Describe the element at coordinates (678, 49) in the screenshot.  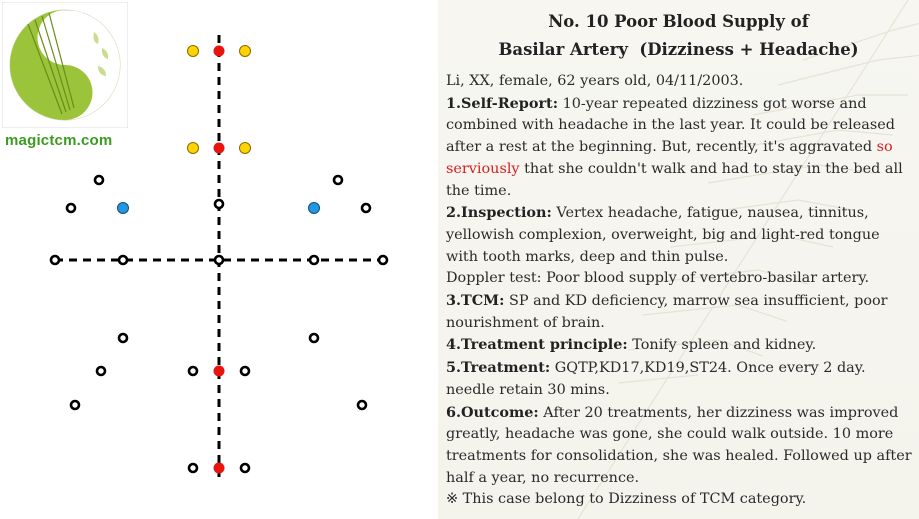
I see `case-title-line2: Basilar Artery (Dizziness + Headache)` at that location.